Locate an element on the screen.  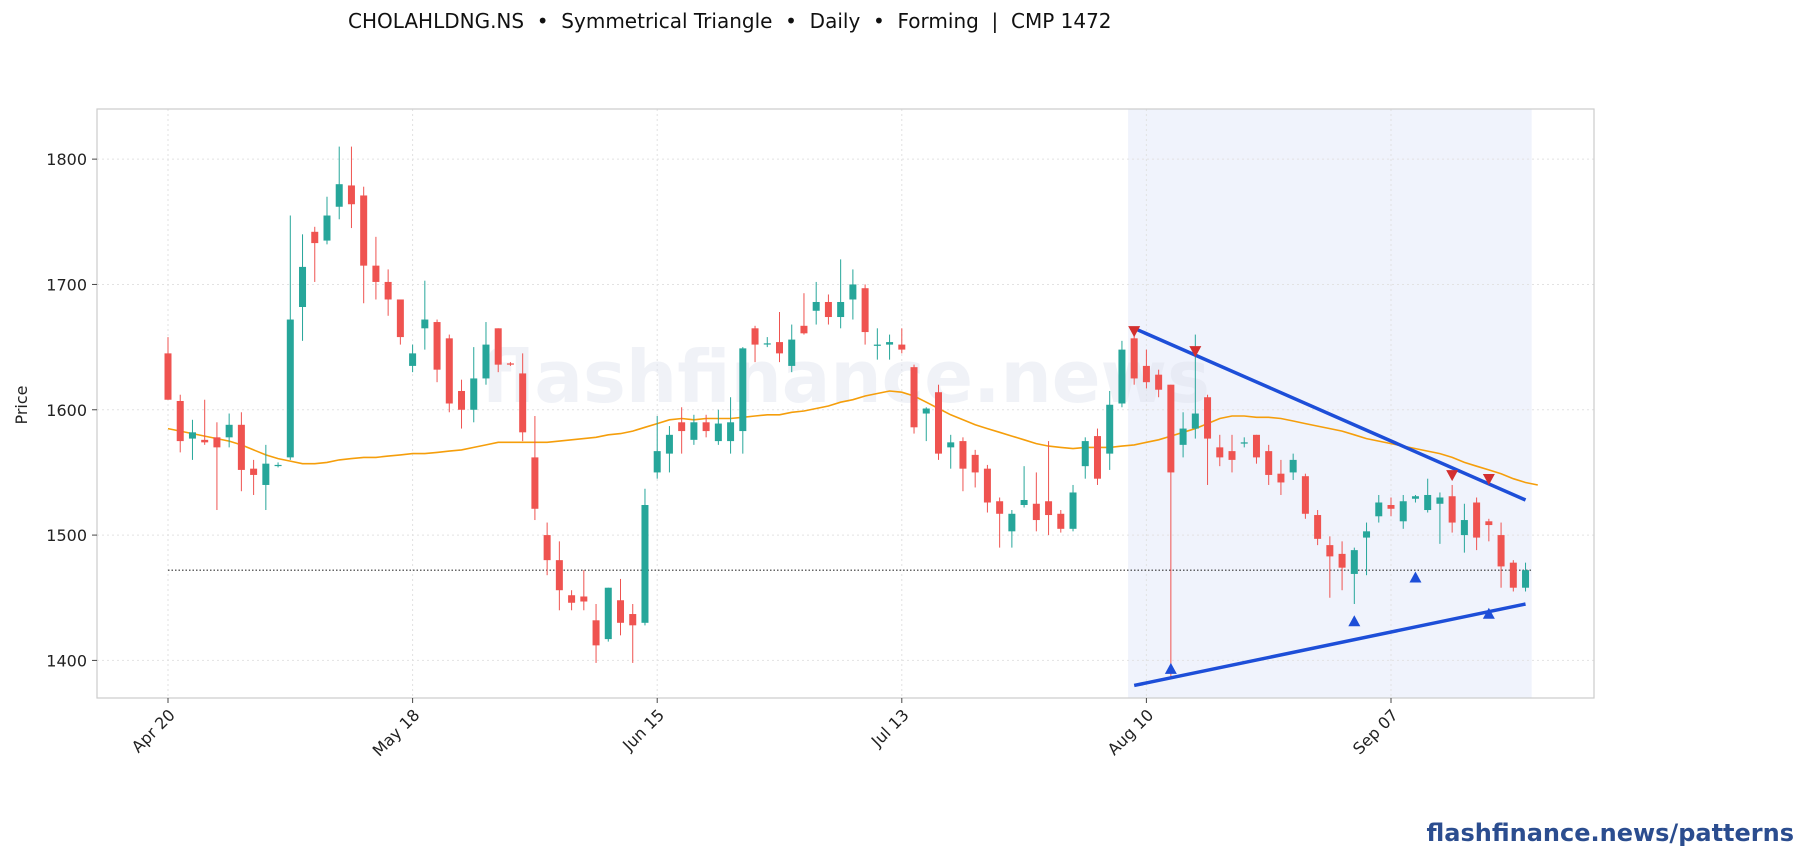
watermark: flashfinance.news is located at coordinates (845, 377).